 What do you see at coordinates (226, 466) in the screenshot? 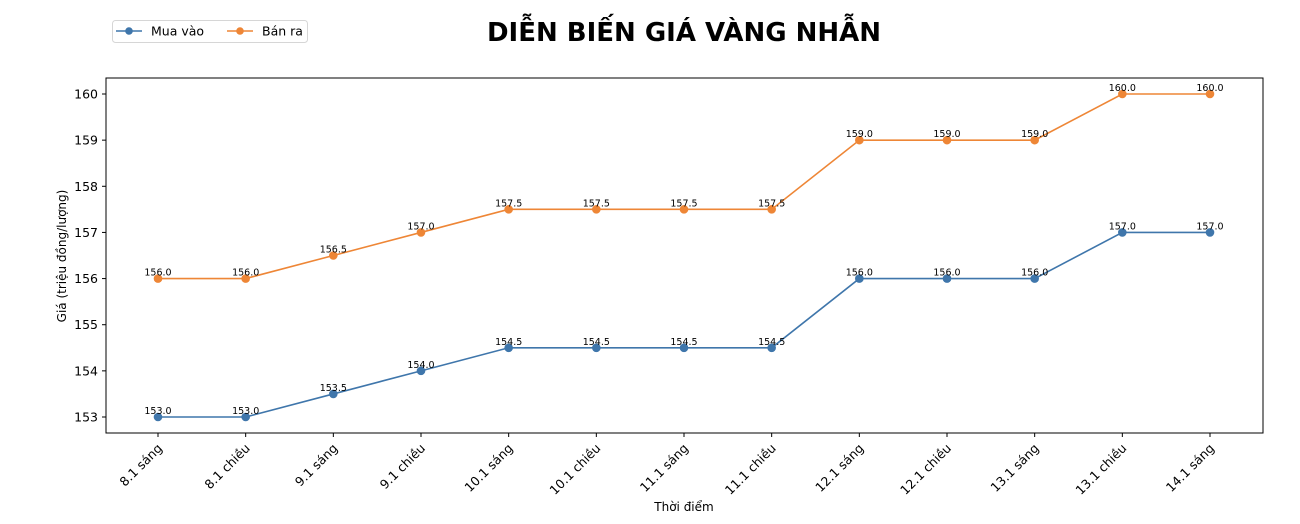
I see `x-tick-label: 8.1 chiều` at bounding box center [226, 466].